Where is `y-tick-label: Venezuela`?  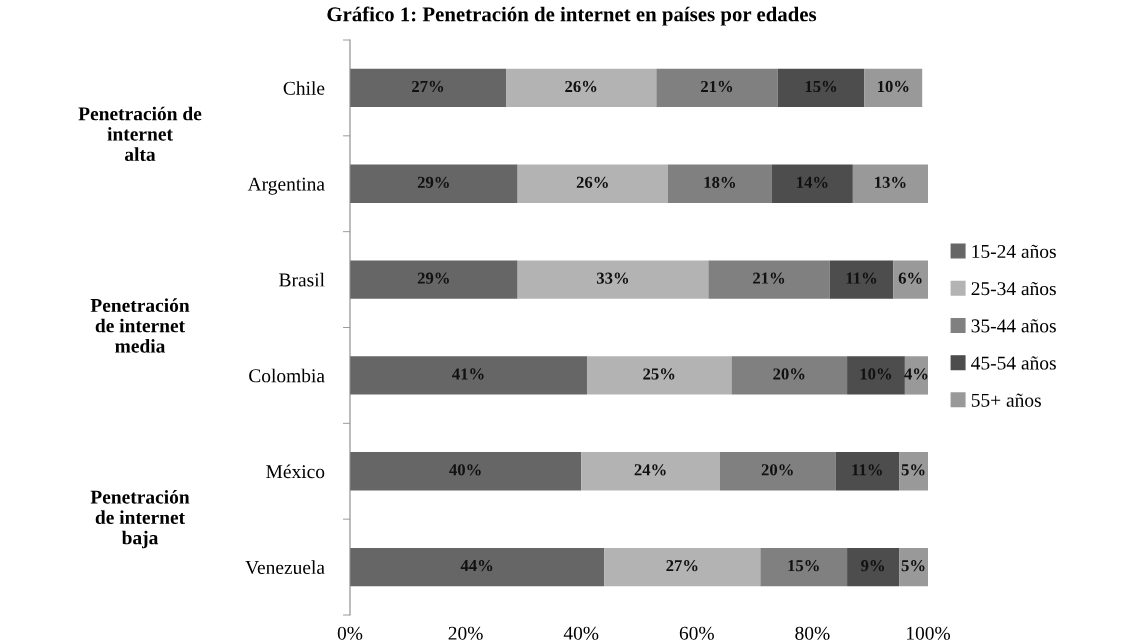 y-tick-label: Venezuela is located at coordinates (285, 567).